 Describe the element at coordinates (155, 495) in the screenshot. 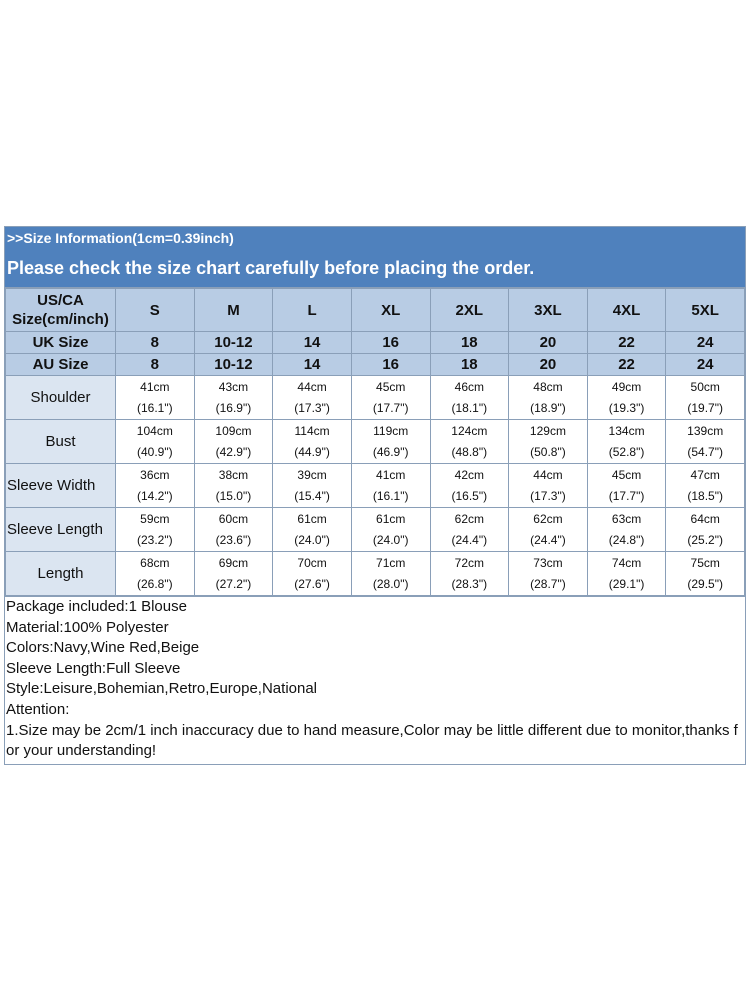

I see `inch-value: (14.2")` at that location.